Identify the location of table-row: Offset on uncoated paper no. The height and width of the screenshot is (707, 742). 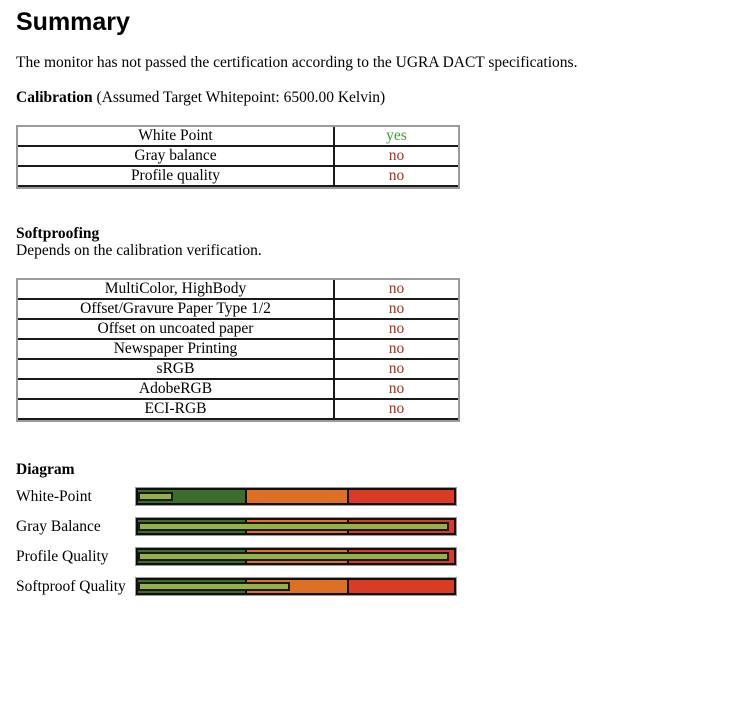
(238, 330).